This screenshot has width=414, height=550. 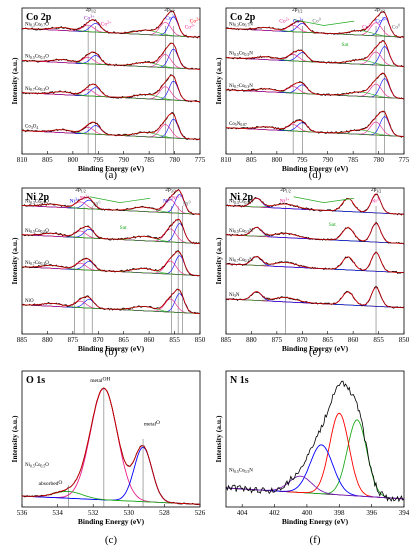 I want to click on x-tick-label: 398, so click(x=339, y=513).